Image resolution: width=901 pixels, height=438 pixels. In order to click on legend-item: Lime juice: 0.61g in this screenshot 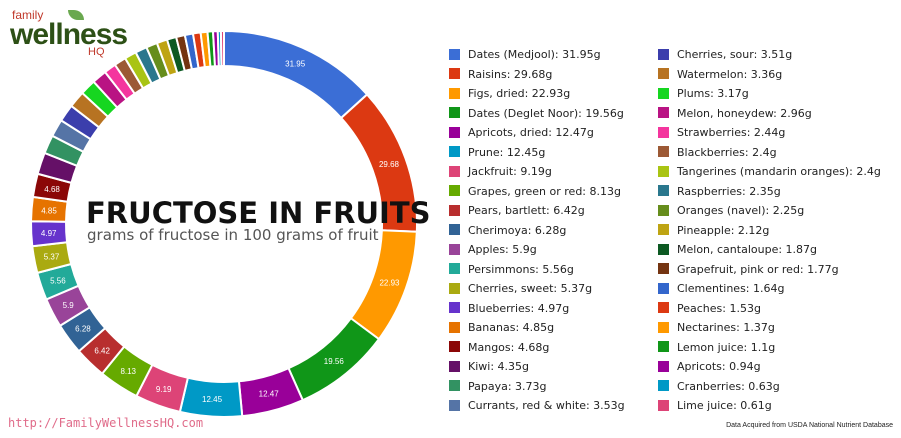, I will do `click(715, 405)`.